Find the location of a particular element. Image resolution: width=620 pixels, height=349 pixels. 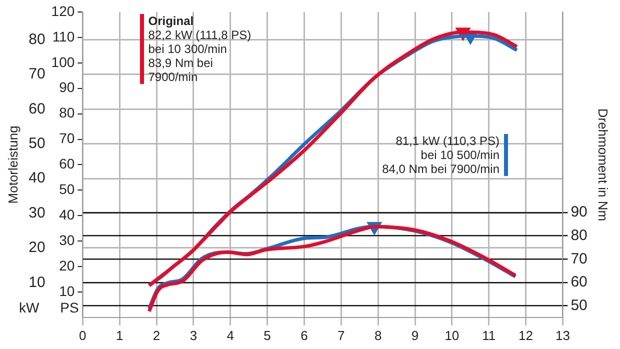

y3-tick-label: 90 is located at coordinates (579, 212).